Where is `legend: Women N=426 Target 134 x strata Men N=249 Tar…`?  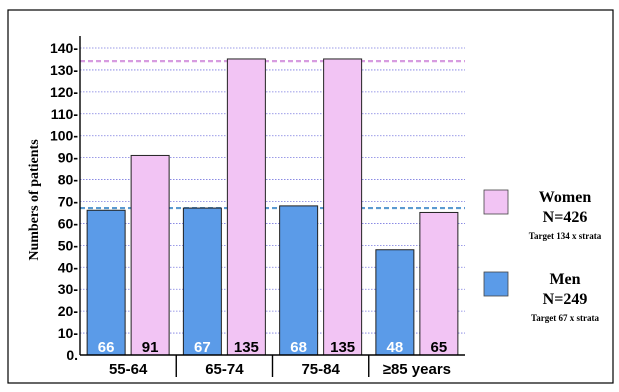 legend: Women N=426 Target 134 x strata Men N=249 Tar… is located at coordinates (542, 256).